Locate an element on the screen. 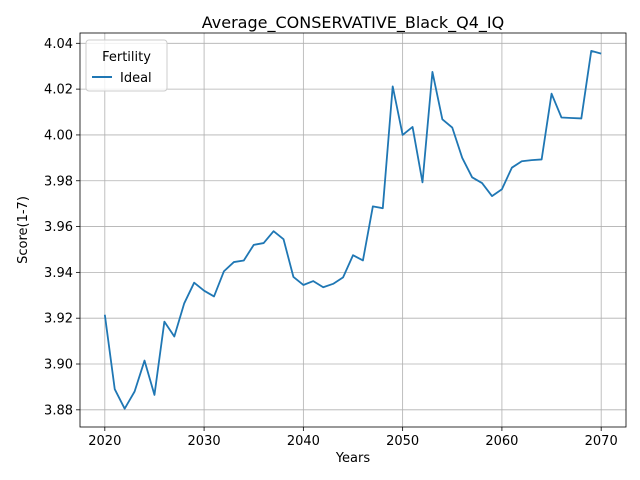 The height and width of the screenshot is (480, 640). y-tick-label: 3.90 is located at coordinates (58, 365).